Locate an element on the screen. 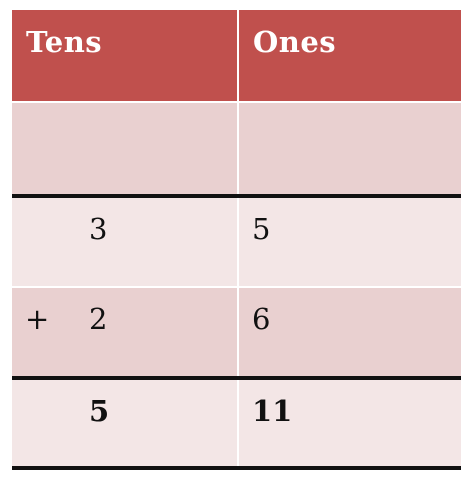 Image resolution: width=472 pixels, height=480 pixels. addend1-tens: 3 is located at coordinates (98, 229).